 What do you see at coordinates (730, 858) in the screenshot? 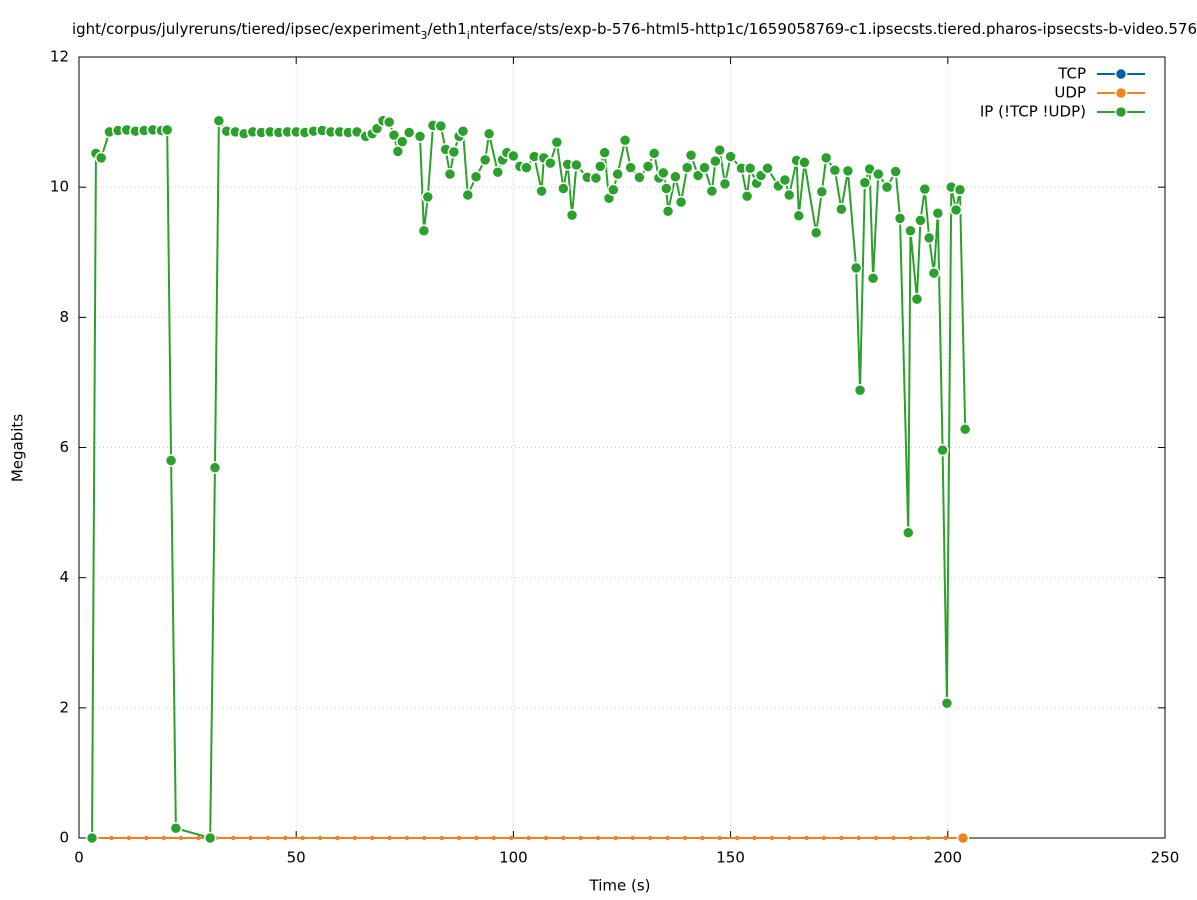
I see `x-tick-label: 150` at bounding box center [730, 858].